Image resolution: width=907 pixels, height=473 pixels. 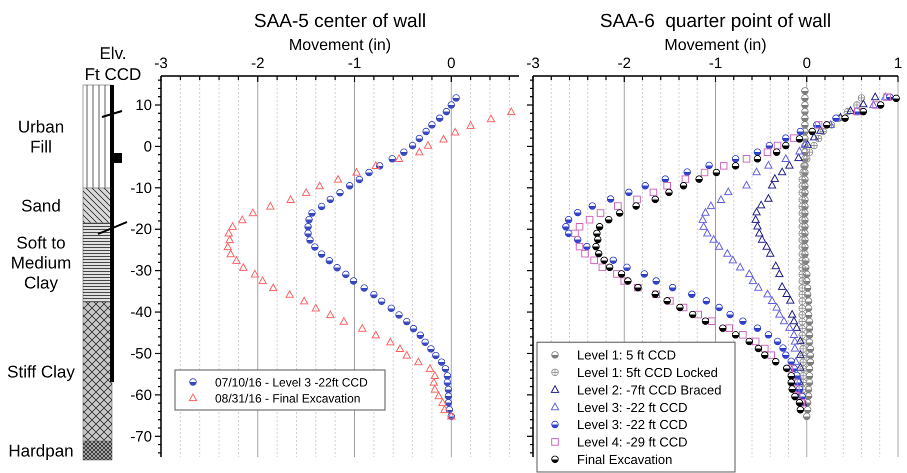 I want to click on y-tick-label: -20, so click(x=141, y=229).